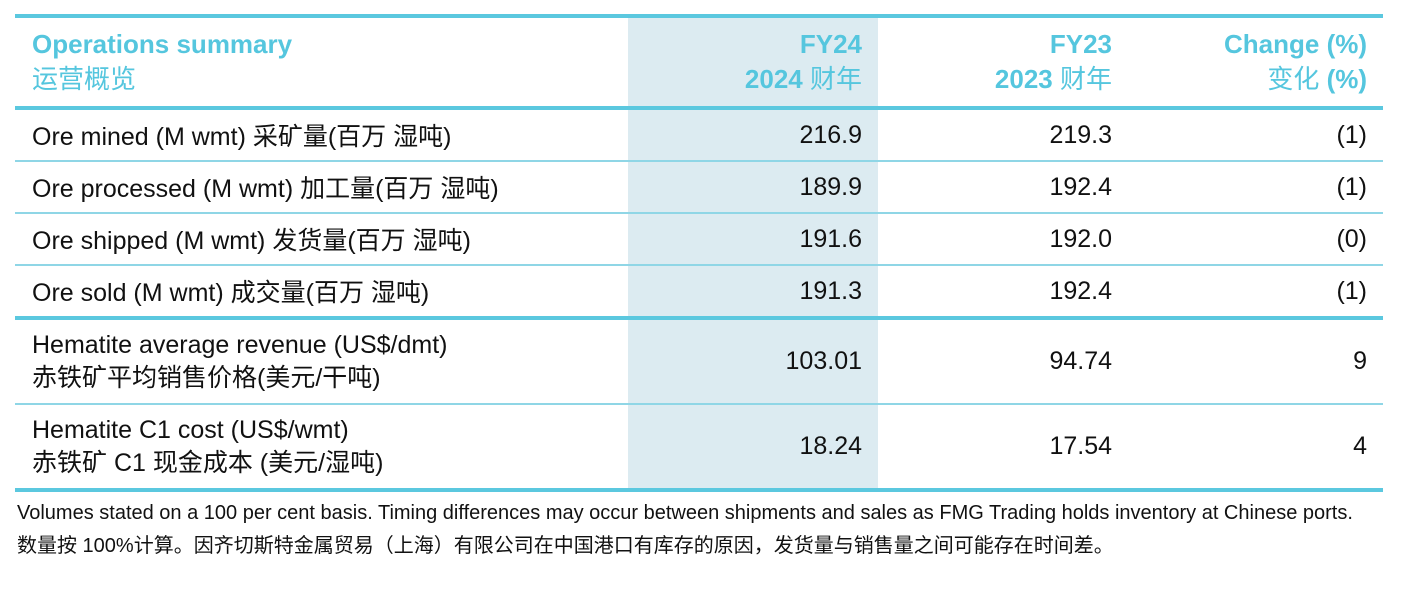  What do you see at coordinates (1360, 361) in the screenshot?
I see `change-value: 9` at bounding box center [1360, 361].